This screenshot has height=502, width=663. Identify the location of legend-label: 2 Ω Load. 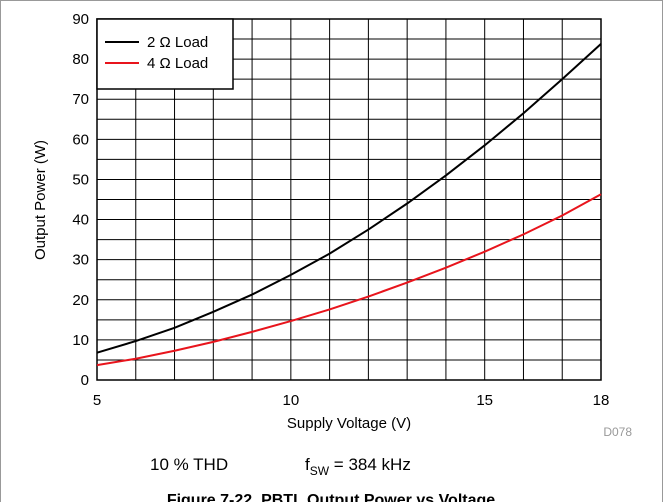
(177, 42).